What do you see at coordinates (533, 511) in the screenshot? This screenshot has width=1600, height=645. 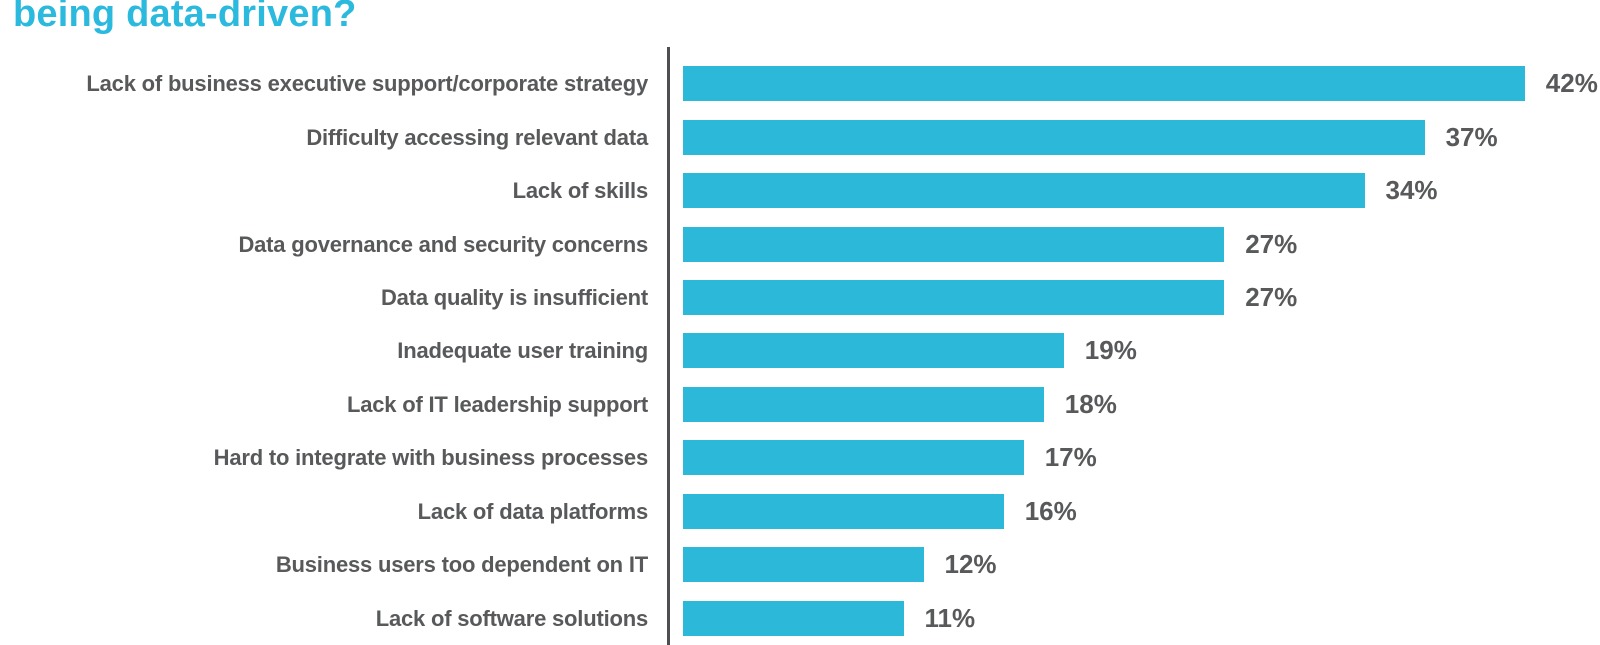 I see `category-label: Lack of data platforms` at bounding box center [533, 511].